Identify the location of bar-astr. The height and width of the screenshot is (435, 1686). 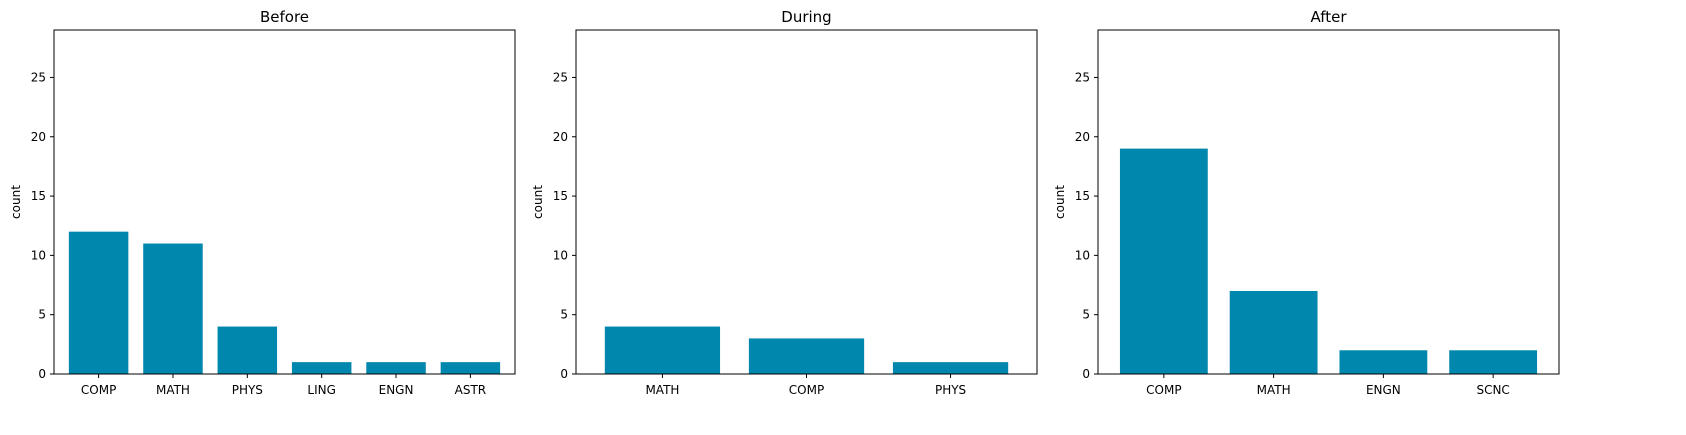
(470, 368).